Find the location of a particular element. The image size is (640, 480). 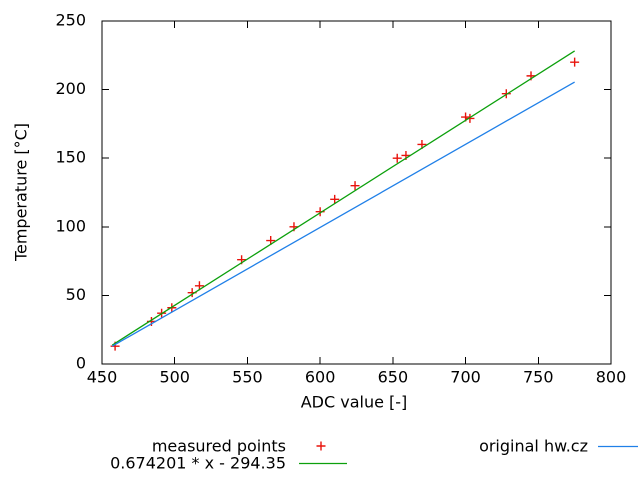

x-axis-title: ADC value [-] is located at coordinates (354, 402).